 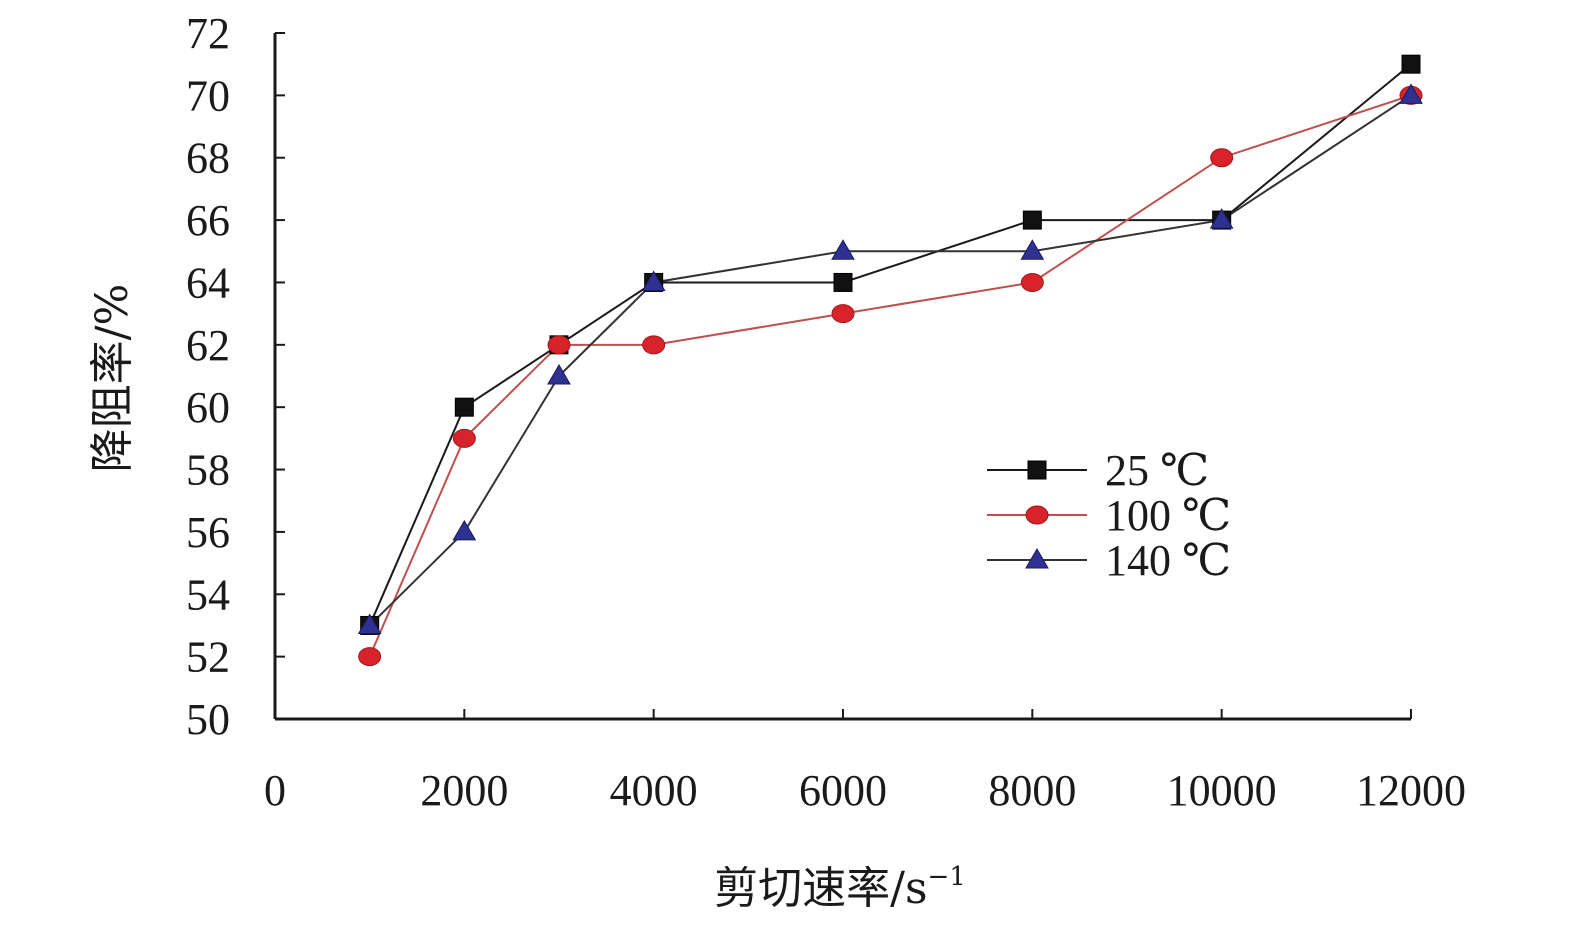 I want to click on y-tick-label: 72, so click(x=208, y=33).